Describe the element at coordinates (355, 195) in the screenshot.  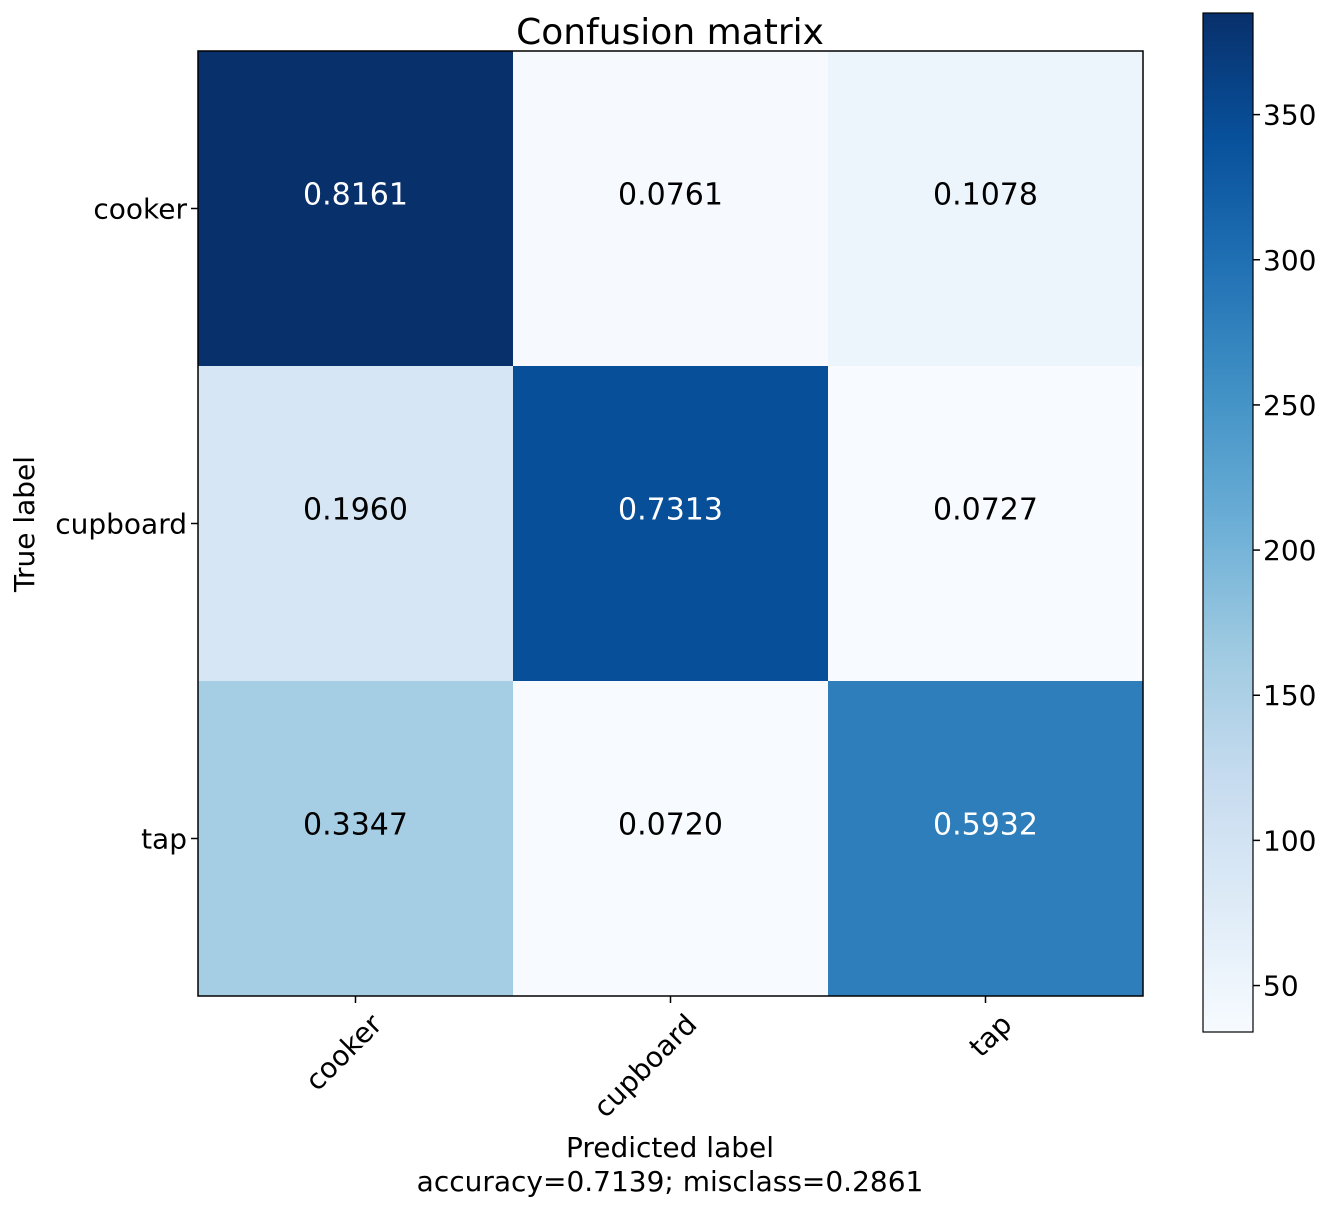
I see `matrix-cell-value: 0.8161` at that location.